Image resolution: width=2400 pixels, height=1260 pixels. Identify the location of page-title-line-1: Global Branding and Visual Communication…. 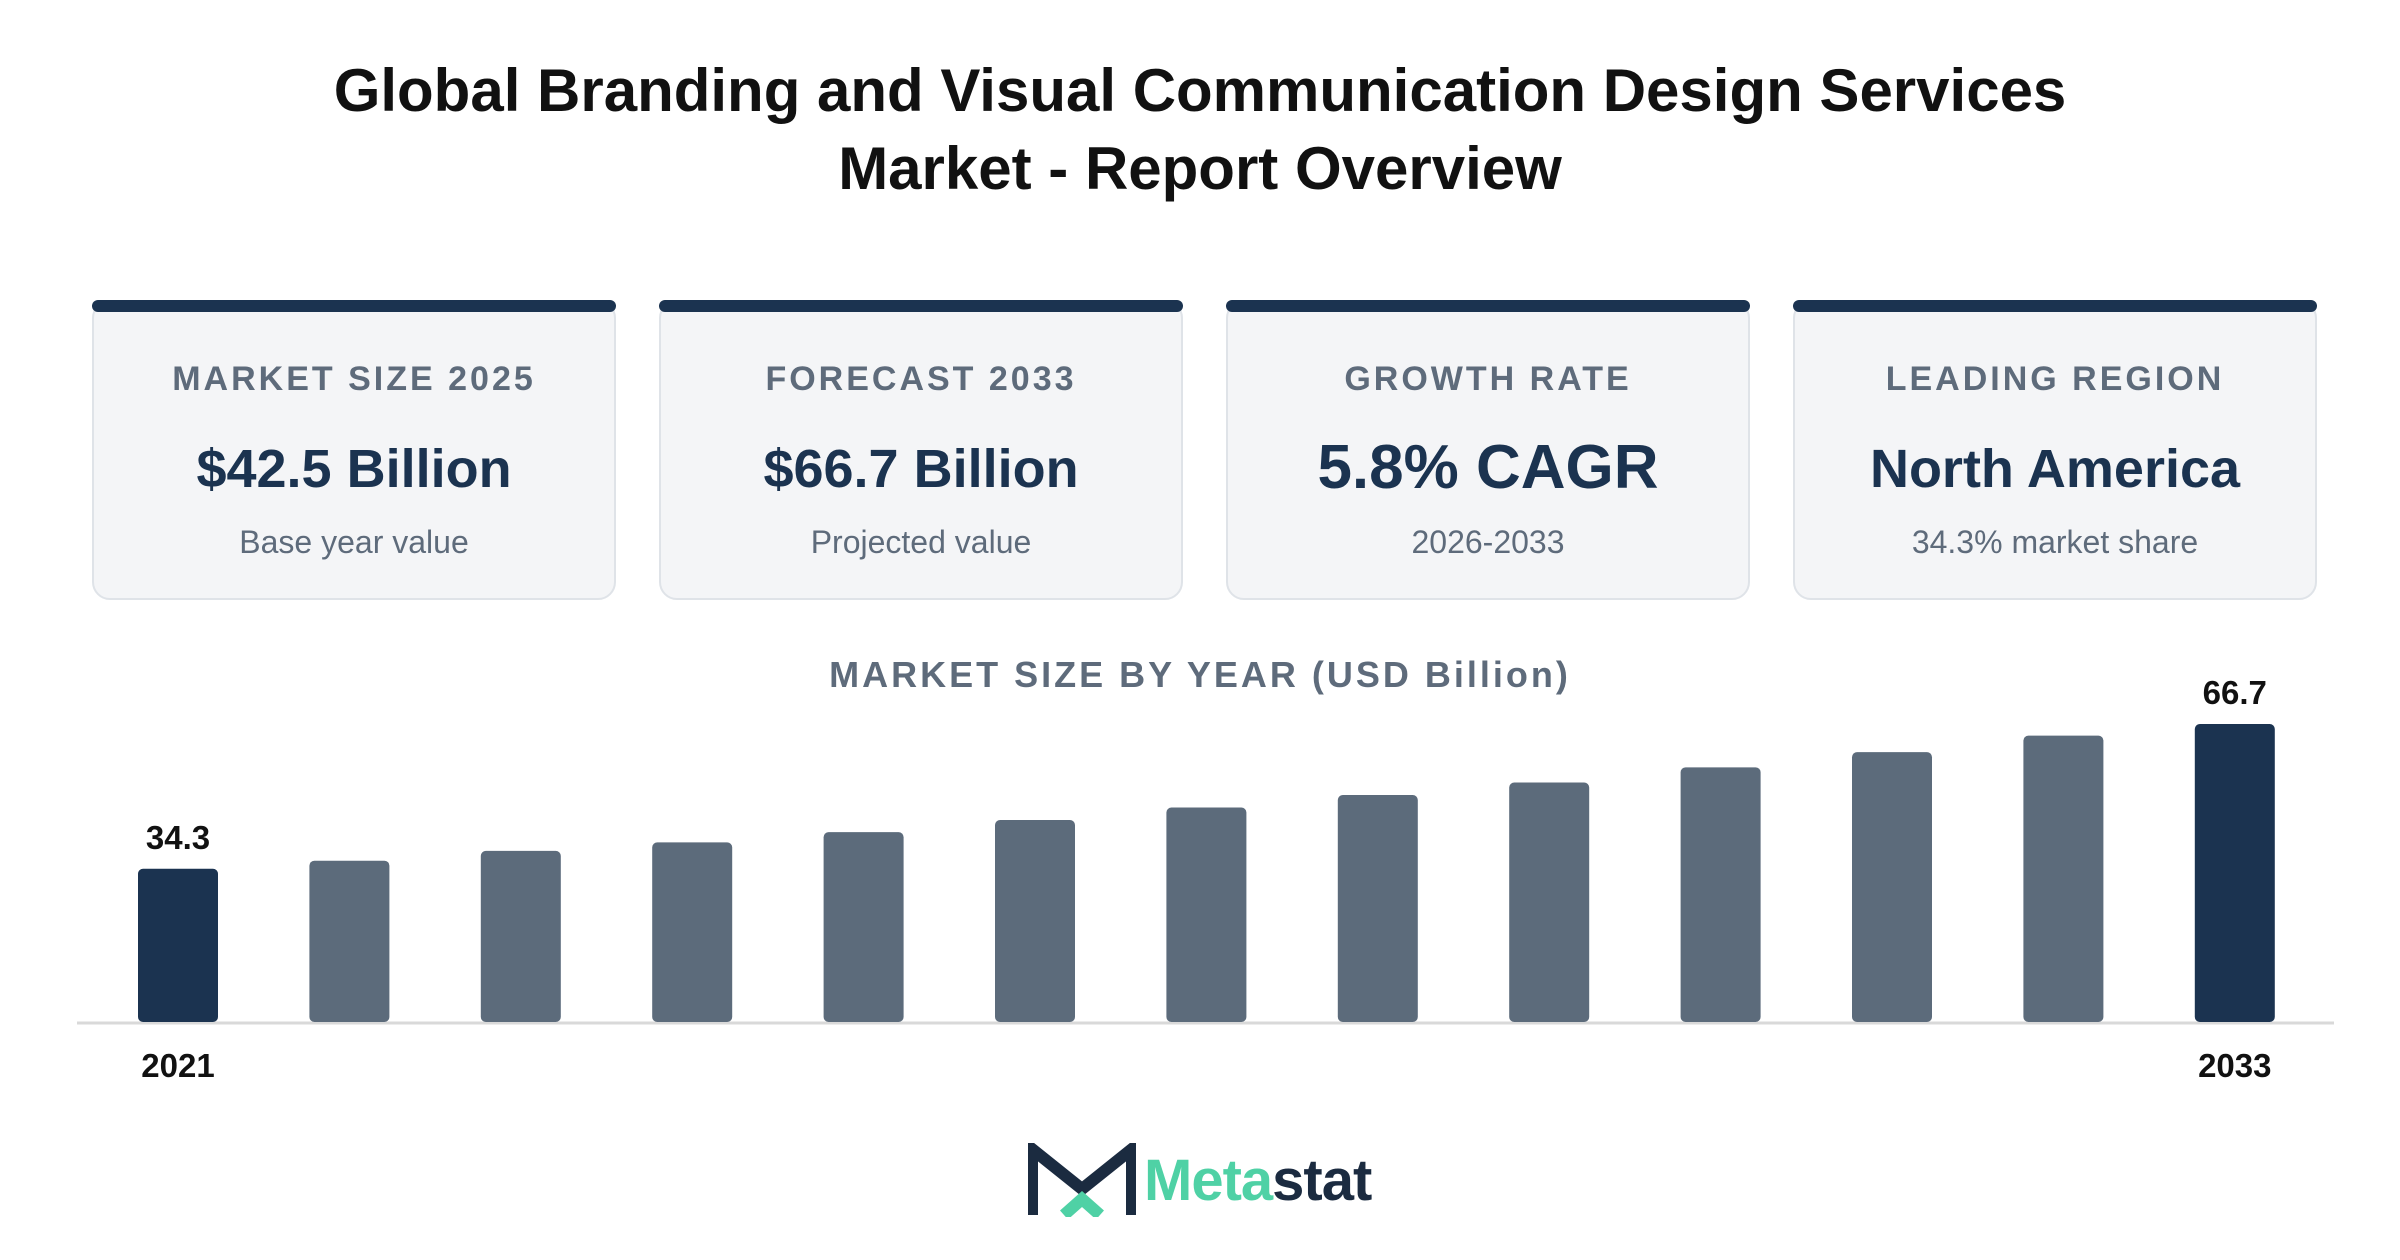
(1200, 90).